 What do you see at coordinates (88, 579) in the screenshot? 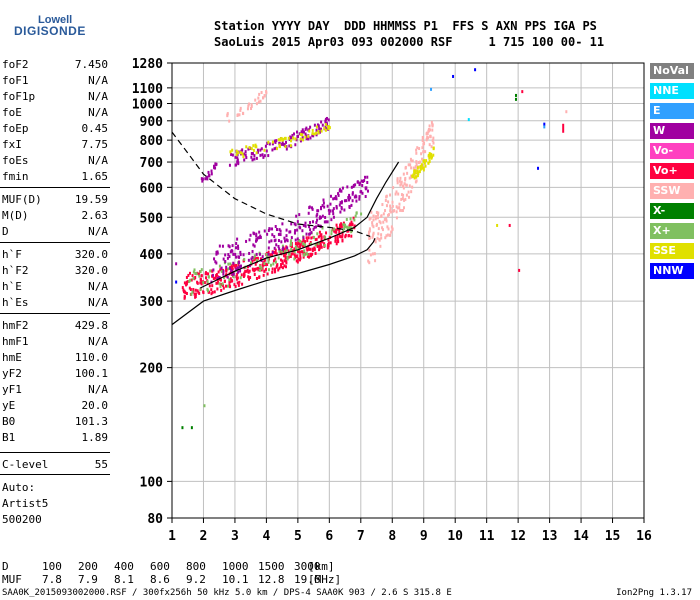
I see `muf-cell: 7.9` at bounding box center [88, 579].